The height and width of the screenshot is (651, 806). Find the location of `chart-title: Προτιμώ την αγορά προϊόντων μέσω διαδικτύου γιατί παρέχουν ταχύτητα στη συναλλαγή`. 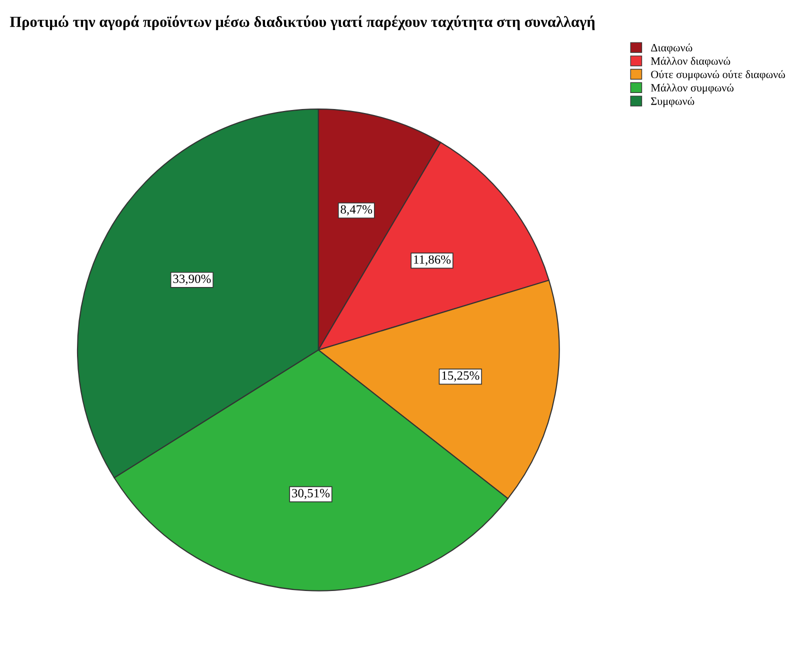

chart-title: Προτιμώ την αγορά προϊόντων μέσω διαδικτύου γιατί παρέχουν ταχύτητα στη συναλλαγή is located at coordinates (302, 22).